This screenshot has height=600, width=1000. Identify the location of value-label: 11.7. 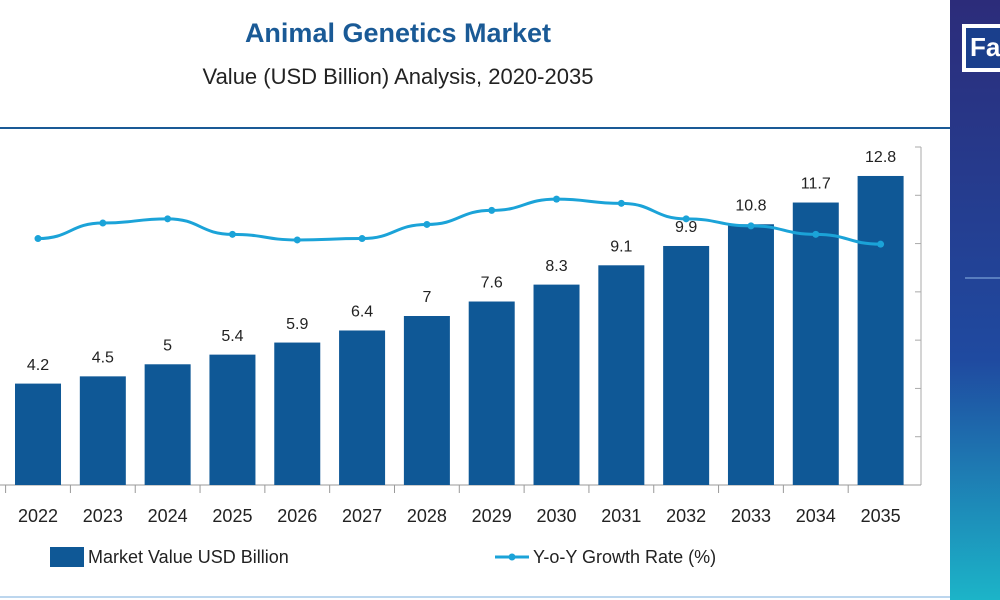
(816, 184).